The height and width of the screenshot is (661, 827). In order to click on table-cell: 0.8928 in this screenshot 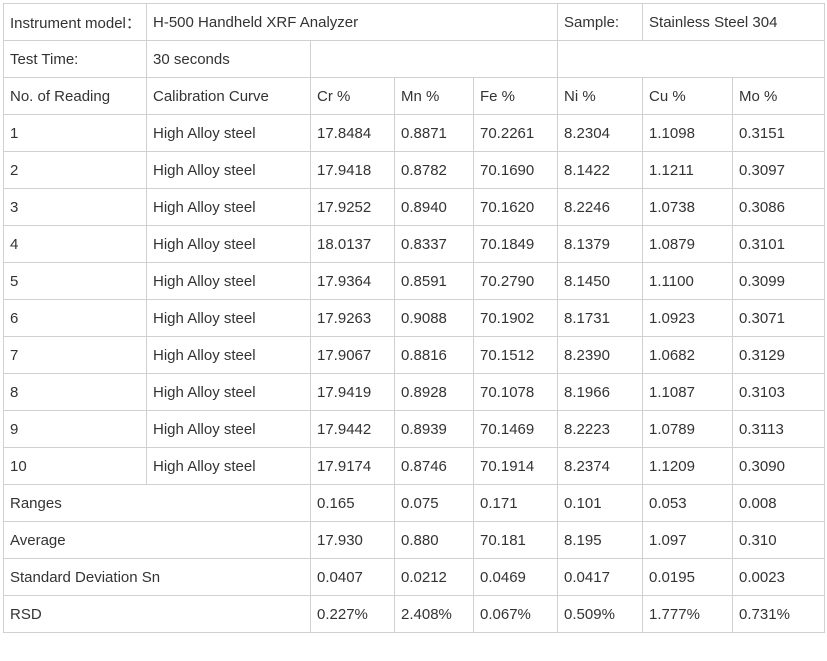, I will do `click(434, 392)`.